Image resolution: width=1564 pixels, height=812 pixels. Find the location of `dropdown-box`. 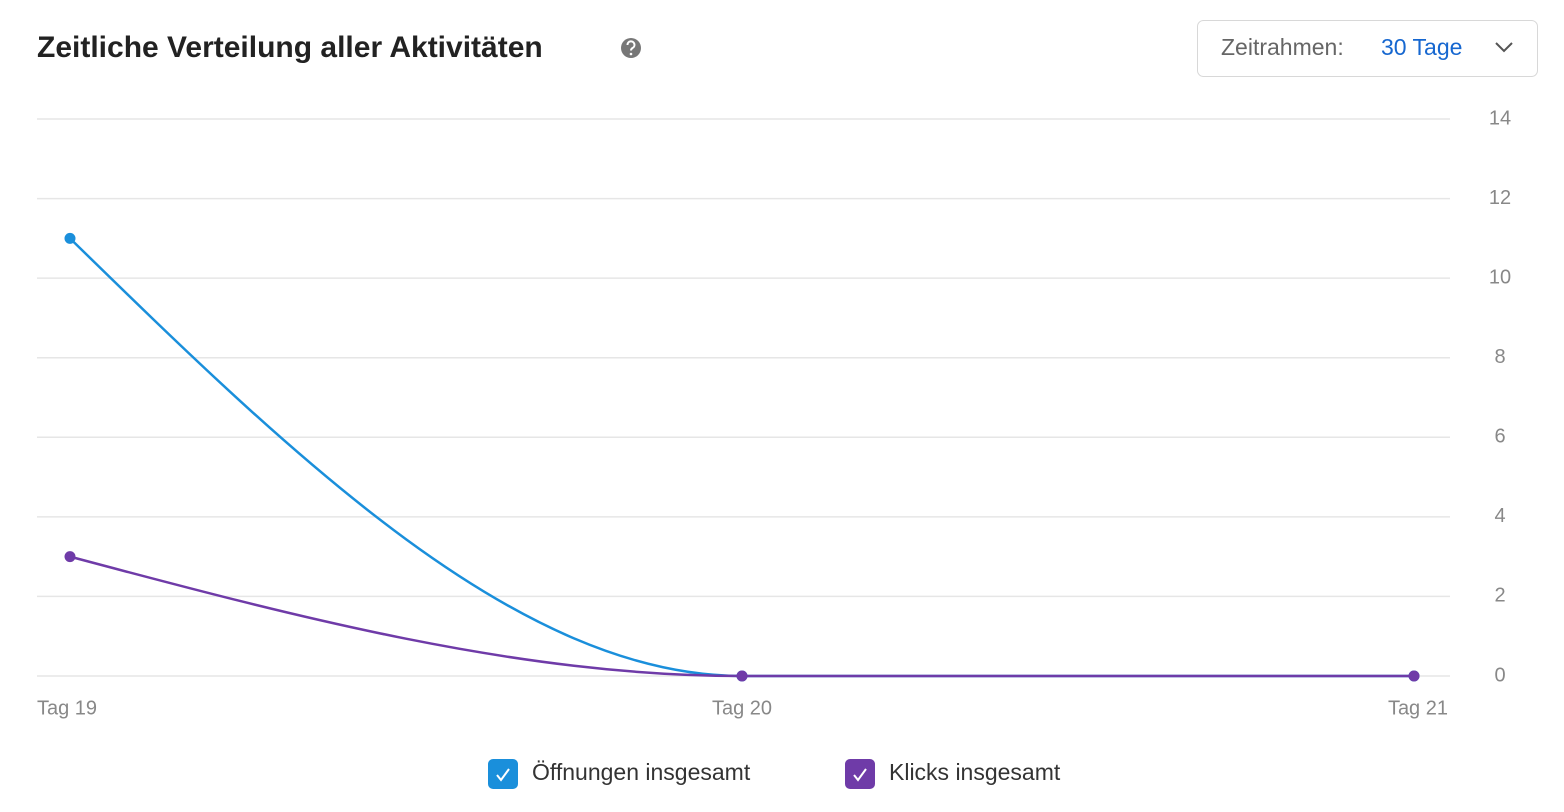

dropdown-box is located at coordinates (1367, 48).